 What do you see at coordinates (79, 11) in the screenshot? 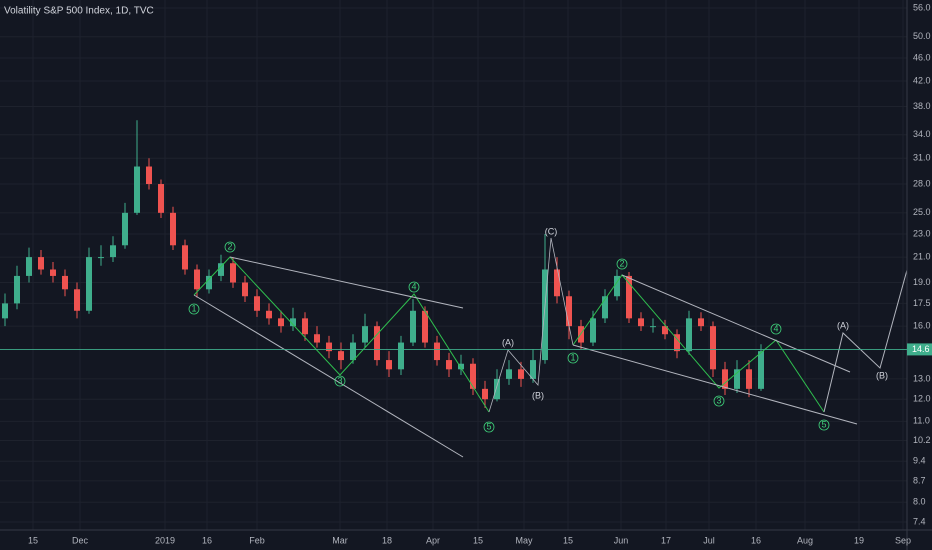
I see `chart-title: Volatility S&P 500 Index, 1D, TVC` at bounding box center [79, 11].